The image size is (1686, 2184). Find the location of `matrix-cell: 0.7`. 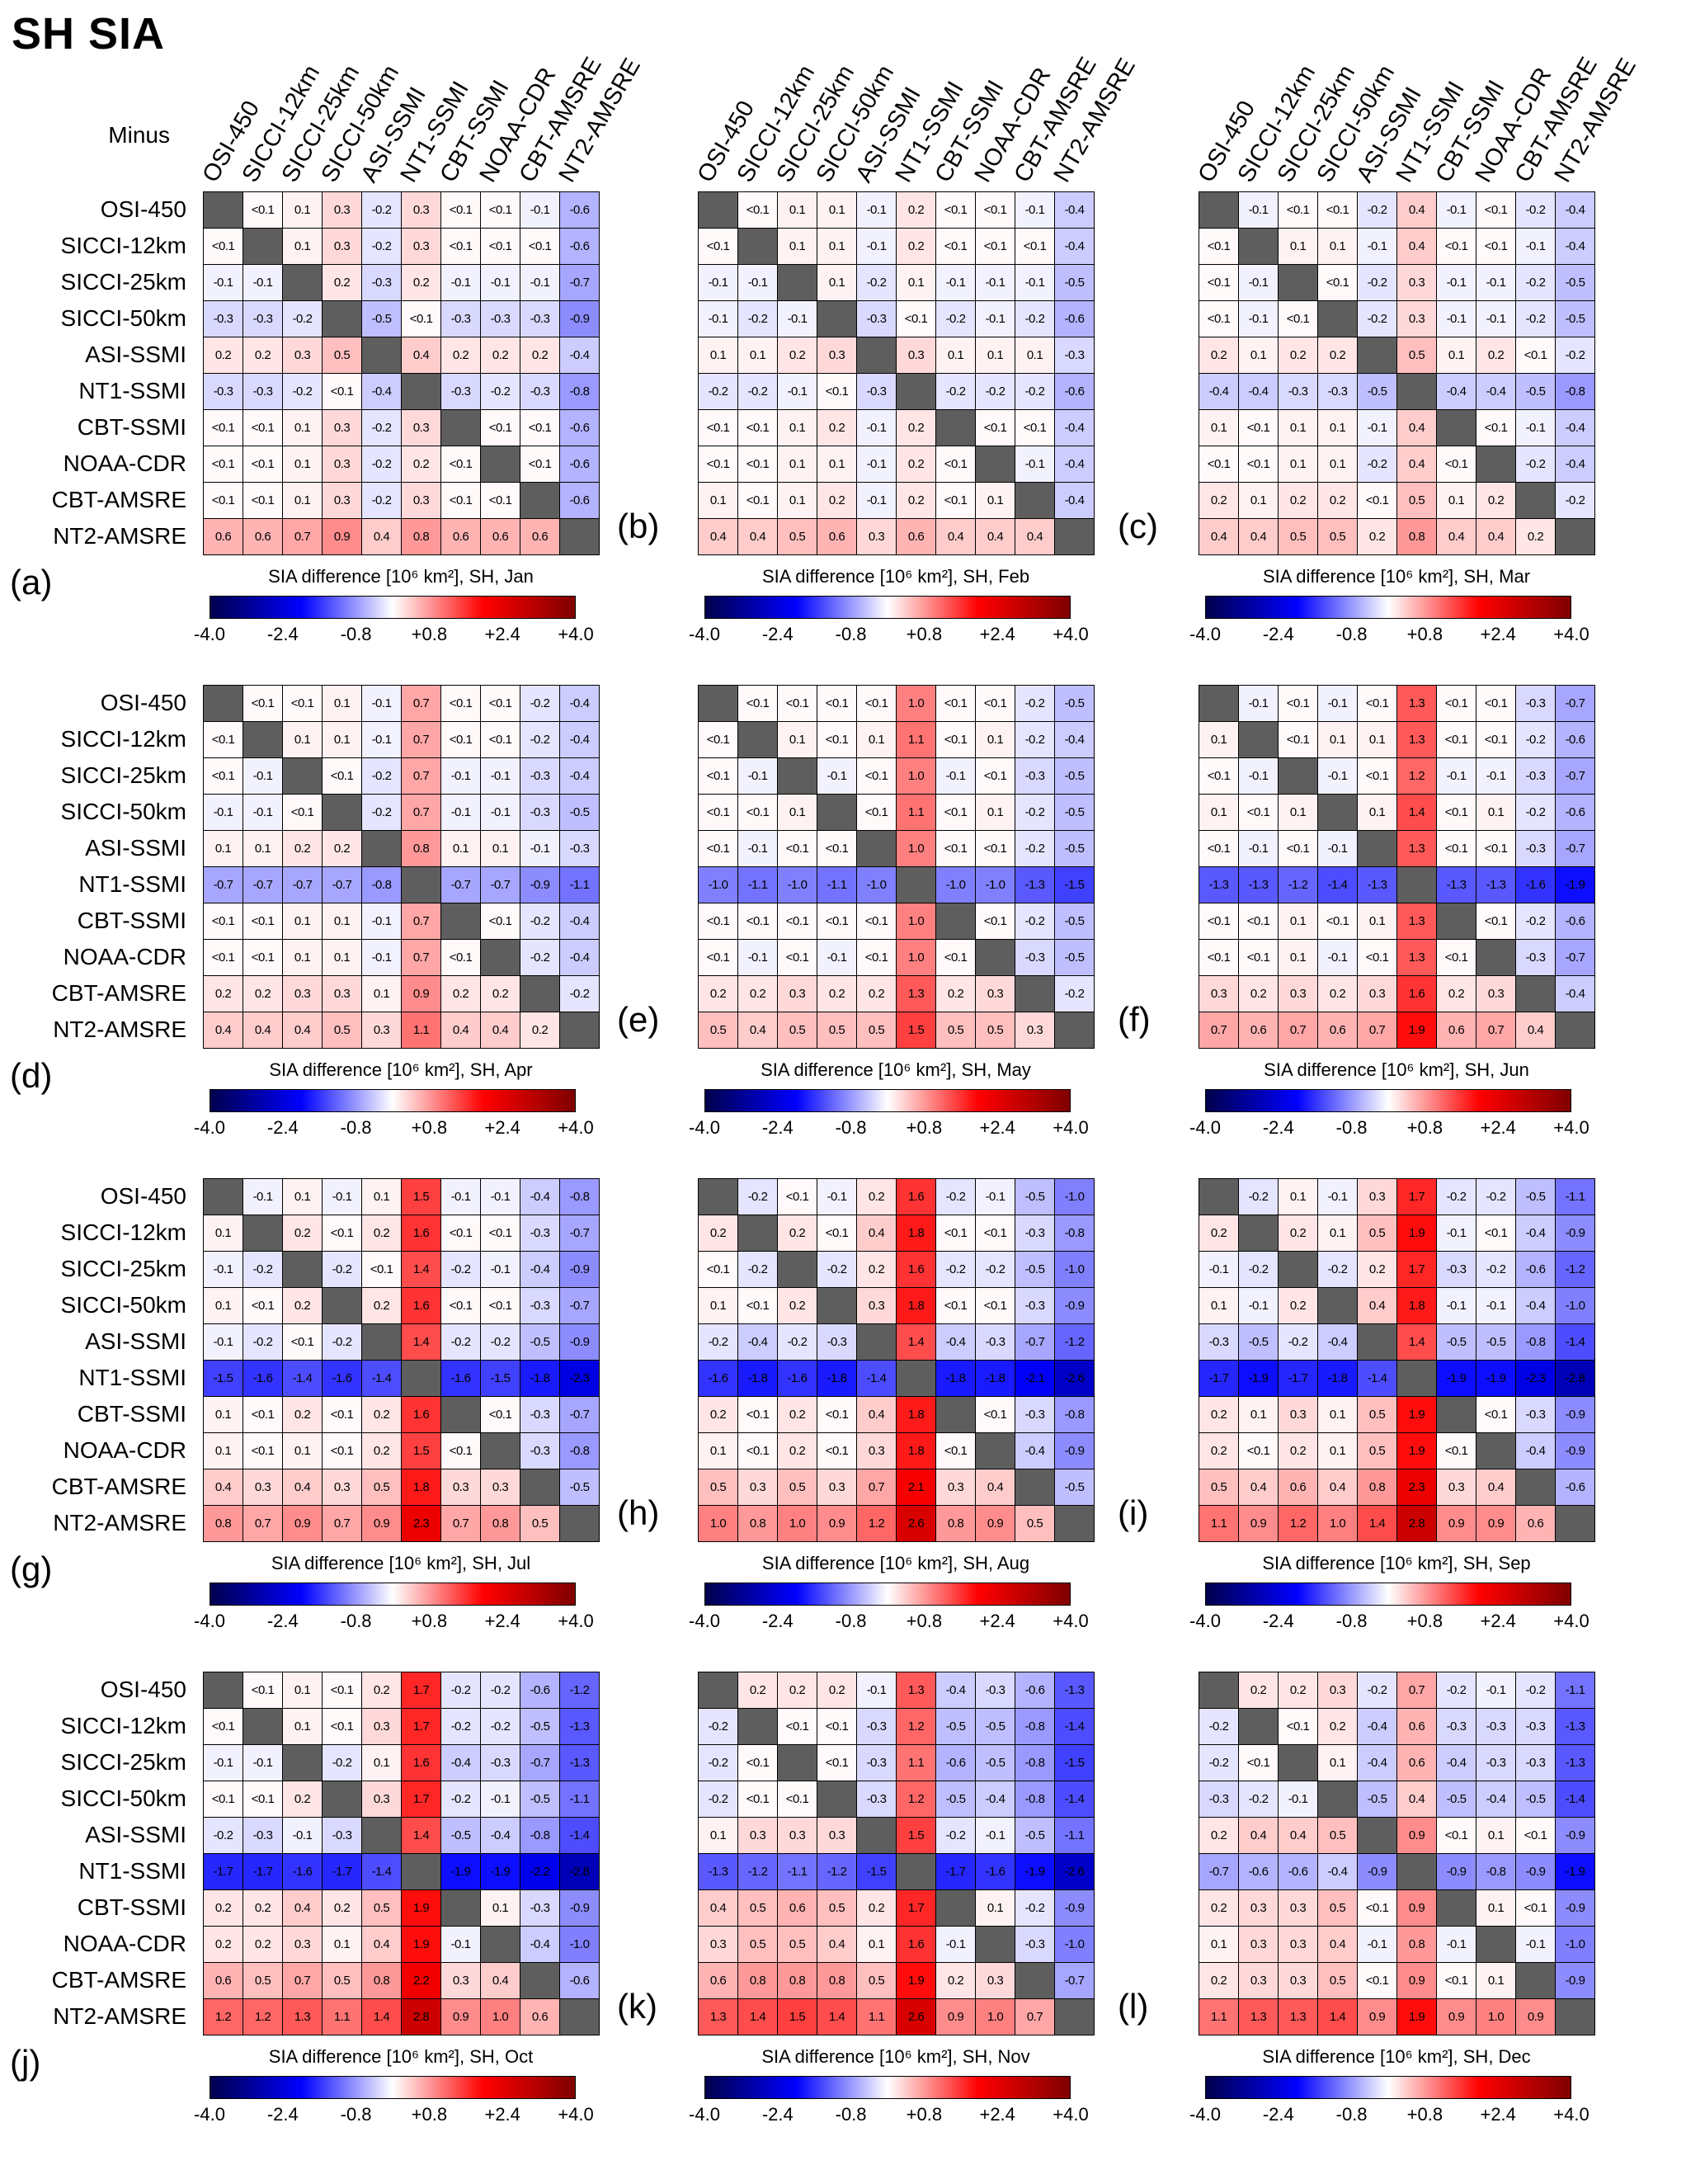

matrix-cell: 0.7 is located at coordinates (877, 1487).